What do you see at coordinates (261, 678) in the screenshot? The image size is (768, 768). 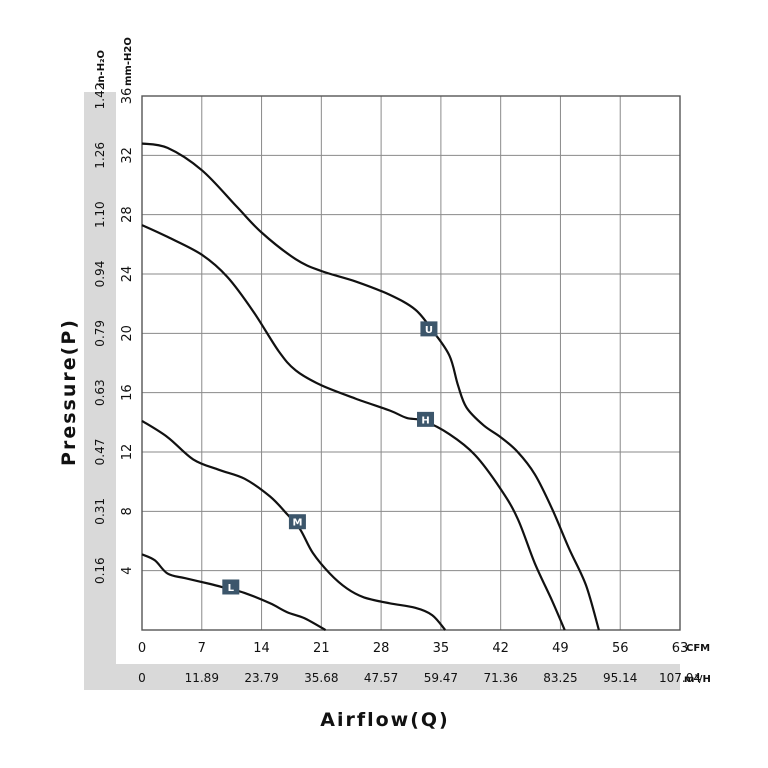 I see `x2-tick-label-2: 23.79` at bounding box center [261, 678].